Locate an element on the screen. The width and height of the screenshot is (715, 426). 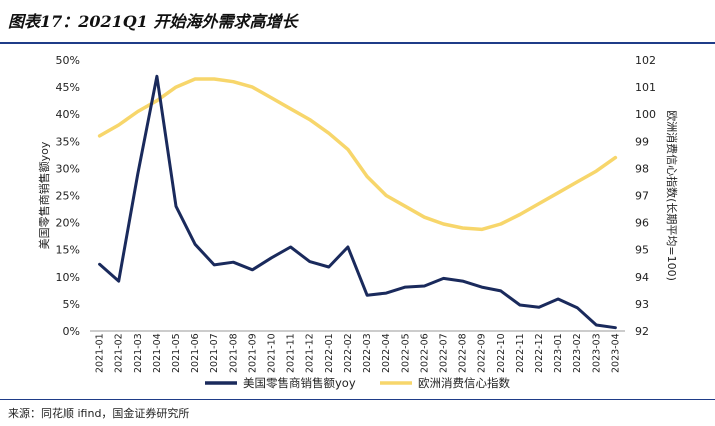
x-tick-label: 2022-09 is located at coordinates (482, 353).